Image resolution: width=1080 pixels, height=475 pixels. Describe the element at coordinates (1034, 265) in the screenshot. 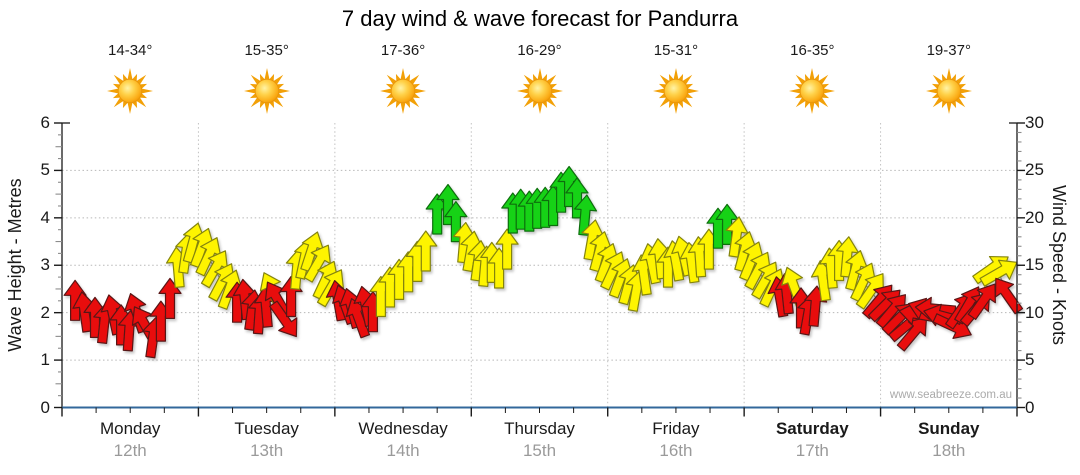

I see `wind-axis-tick-label: 15` at that location.